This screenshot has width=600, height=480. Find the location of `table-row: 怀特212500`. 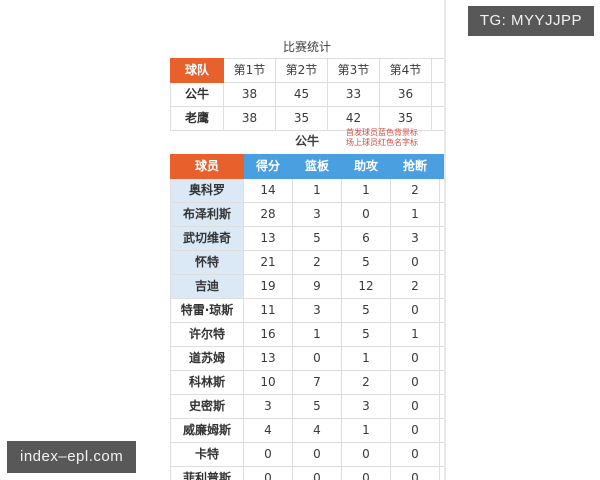

table-row: 怀特212500 is located at coordinates (307, 262).